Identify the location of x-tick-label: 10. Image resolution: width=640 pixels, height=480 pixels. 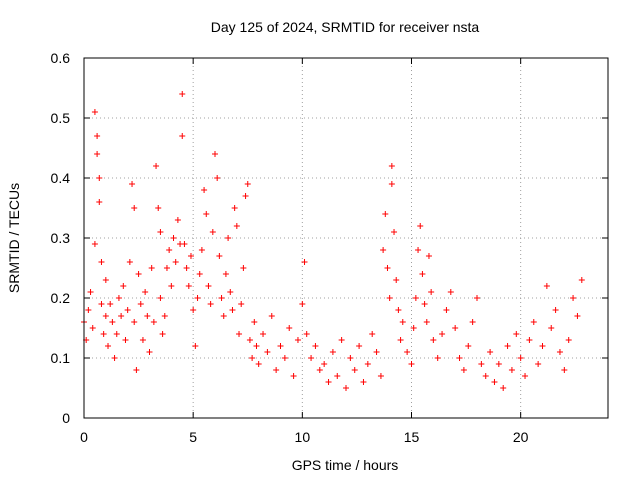
(303, 437).